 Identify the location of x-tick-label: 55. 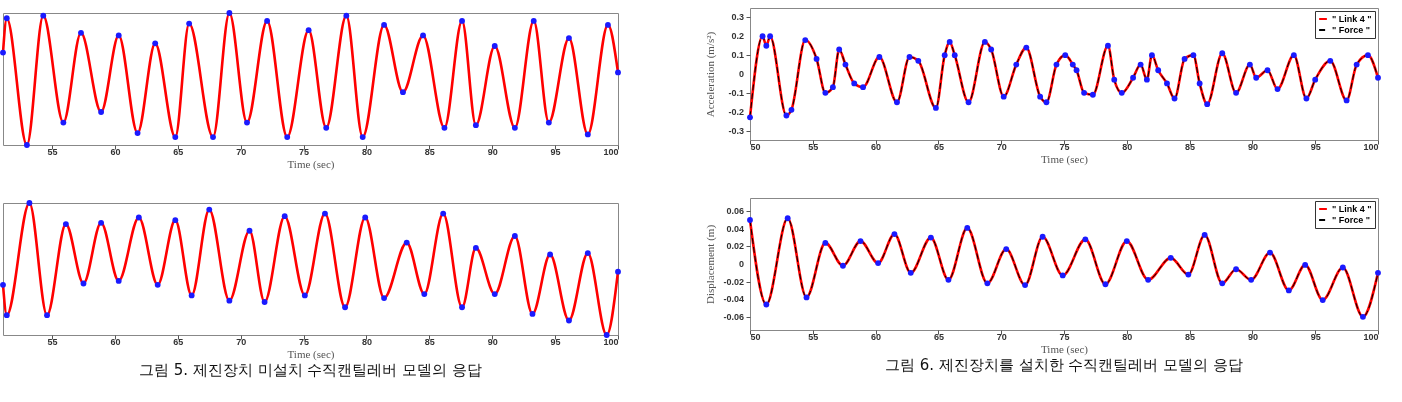
(52, 341).